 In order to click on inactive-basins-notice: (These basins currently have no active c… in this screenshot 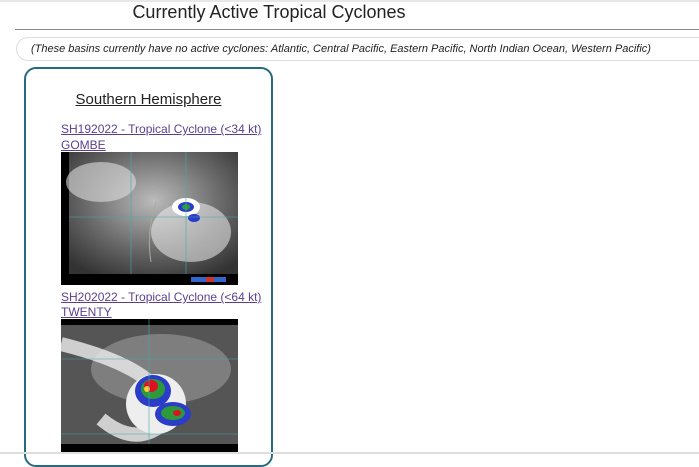, I will do `click(357, 49)`.